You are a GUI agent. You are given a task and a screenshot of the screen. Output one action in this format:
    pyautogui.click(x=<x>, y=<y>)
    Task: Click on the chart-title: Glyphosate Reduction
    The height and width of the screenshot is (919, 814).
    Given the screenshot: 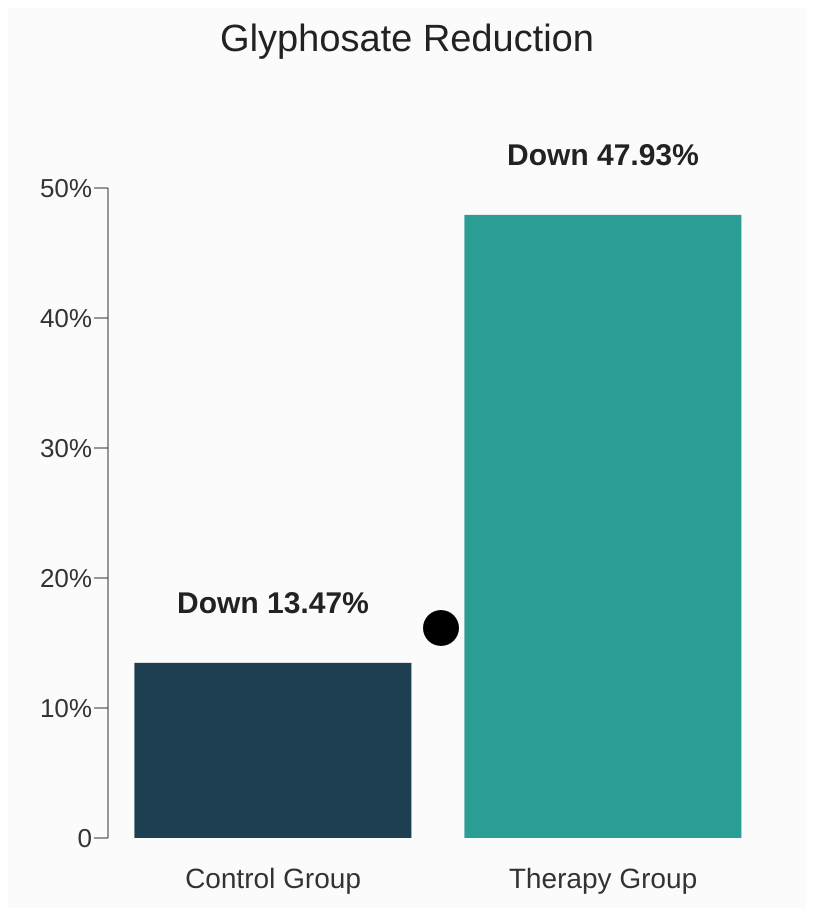 What is the action you would take?
    pyautogui.click(x=407, y=39)
    